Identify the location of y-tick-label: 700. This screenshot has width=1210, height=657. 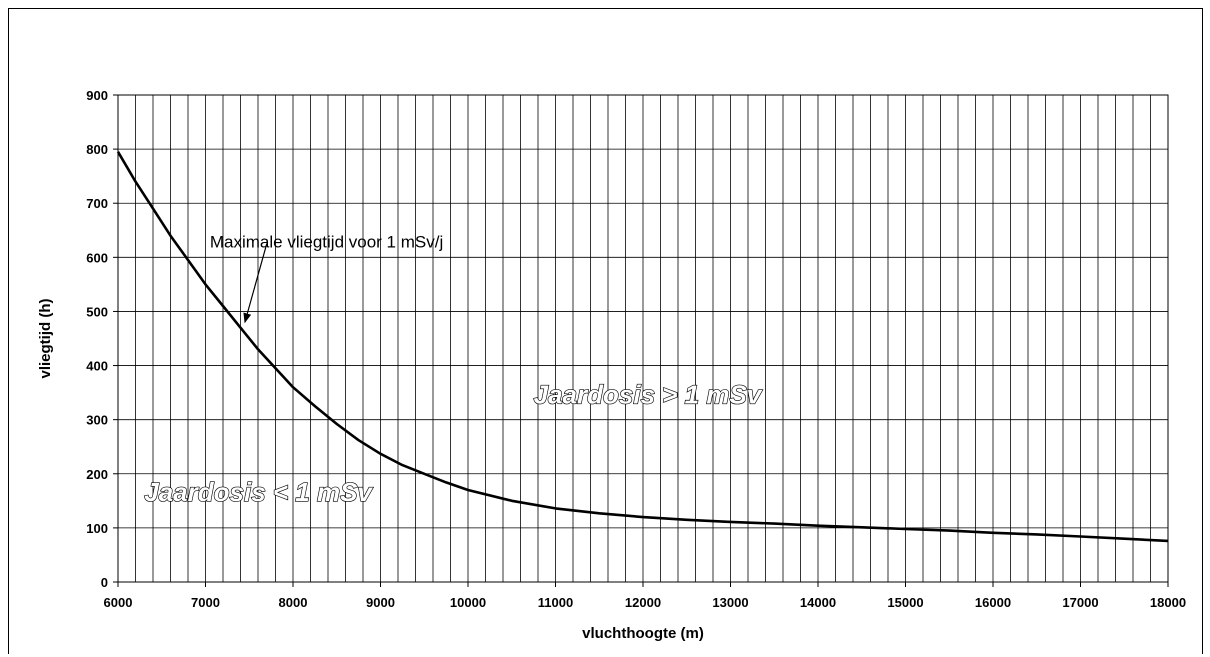
(97, 203).